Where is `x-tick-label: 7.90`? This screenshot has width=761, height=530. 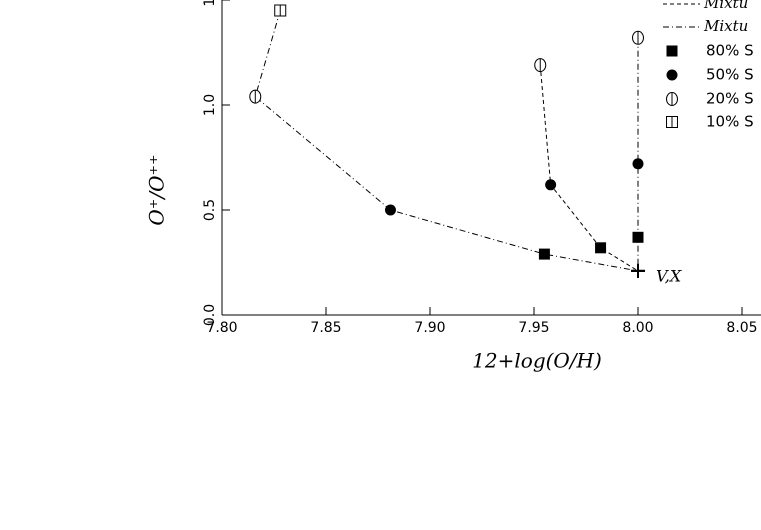 x-tick-label: 7.90 is located at coordinates (429, 328).